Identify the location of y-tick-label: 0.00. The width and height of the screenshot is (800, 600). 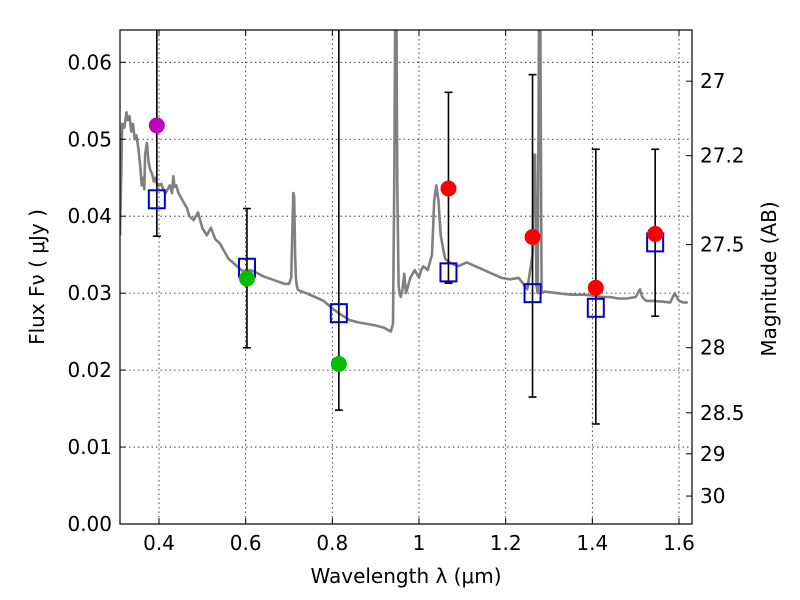
(89, 524).